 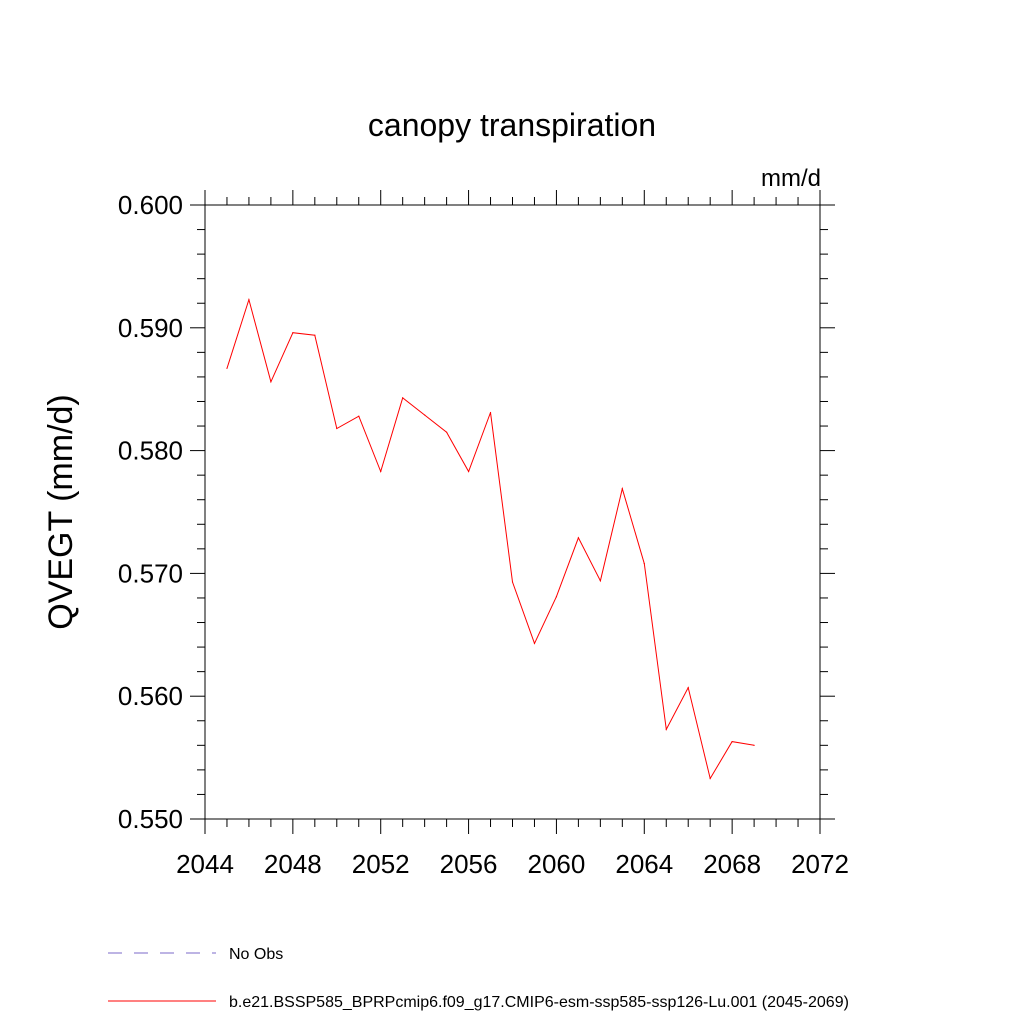 I want to click on x-tick-label: 2072, so click(x=820, y=864).